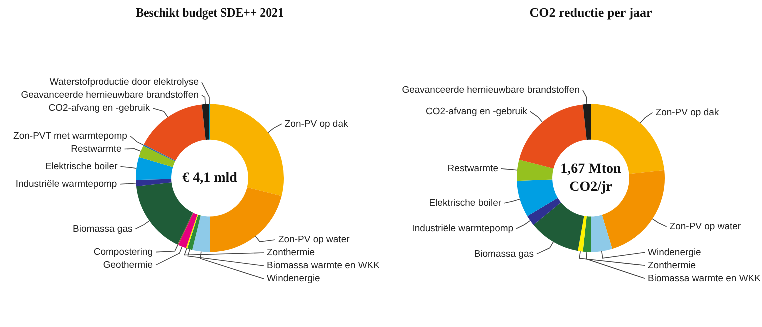  I want to click on chart-title: CO2 reductie per jaar, so click(591, 12).